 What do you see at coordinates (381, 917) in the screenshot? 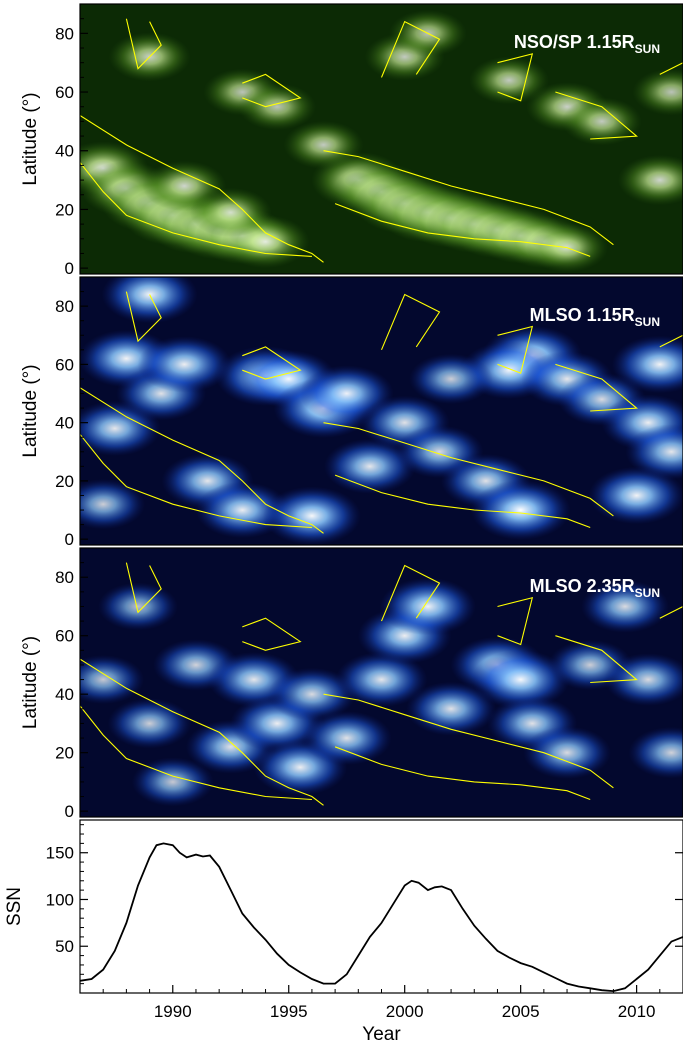
I see `ssn-series-line` at bounding box center [381, 917].